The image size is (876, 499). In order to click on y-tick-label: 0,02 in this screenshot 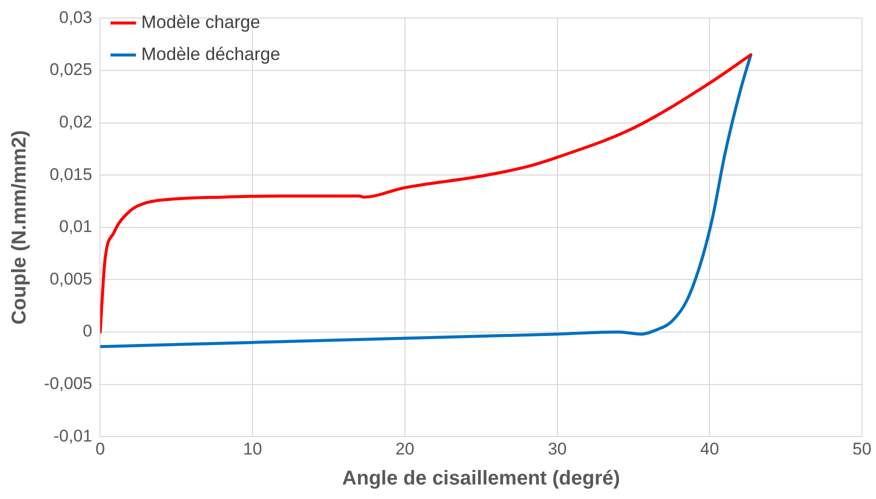, I will do `click(75, 122)`.